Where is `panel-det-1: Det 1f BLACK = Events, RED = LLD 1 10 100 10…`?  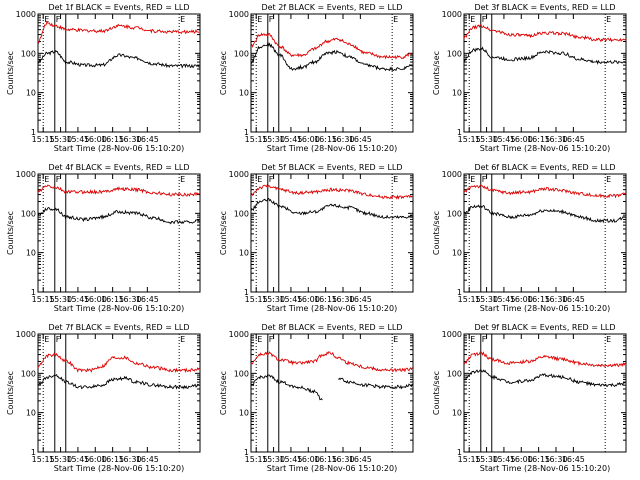
panel-det-1: Det 1f BLACK = Events, RED = LLD 1 10 100 10… is located at coordinates (103, 78).